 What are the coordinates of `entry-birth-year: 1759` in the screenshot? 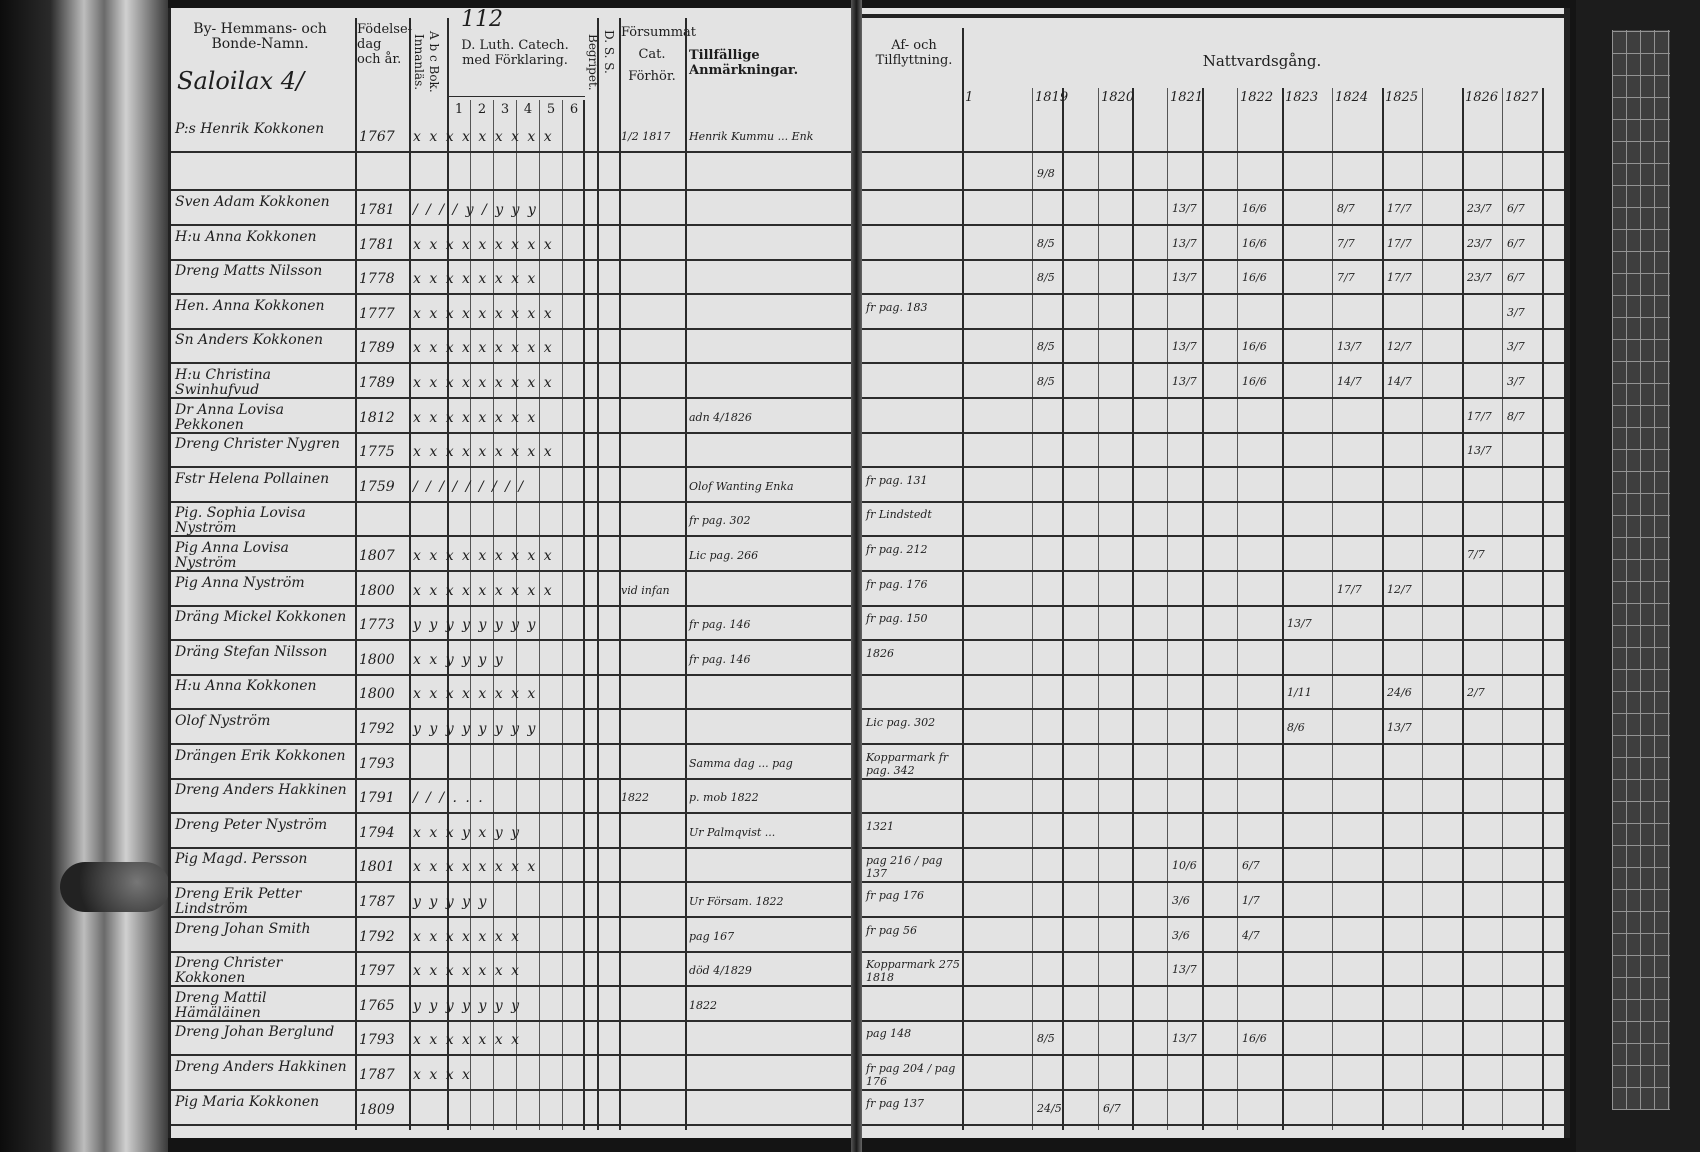 It's located at (377, 486).